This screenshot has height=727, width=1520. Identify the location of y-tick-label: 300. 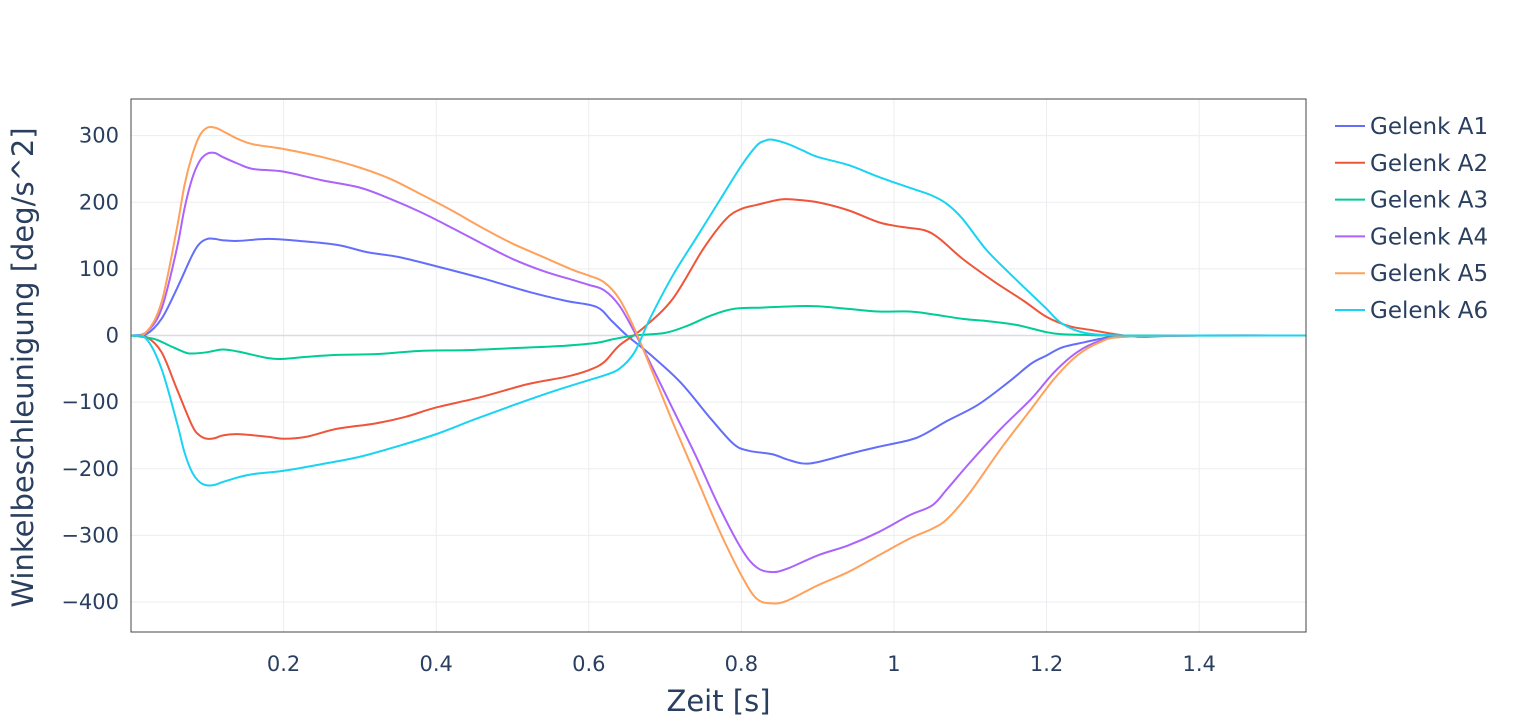
(99, 136).